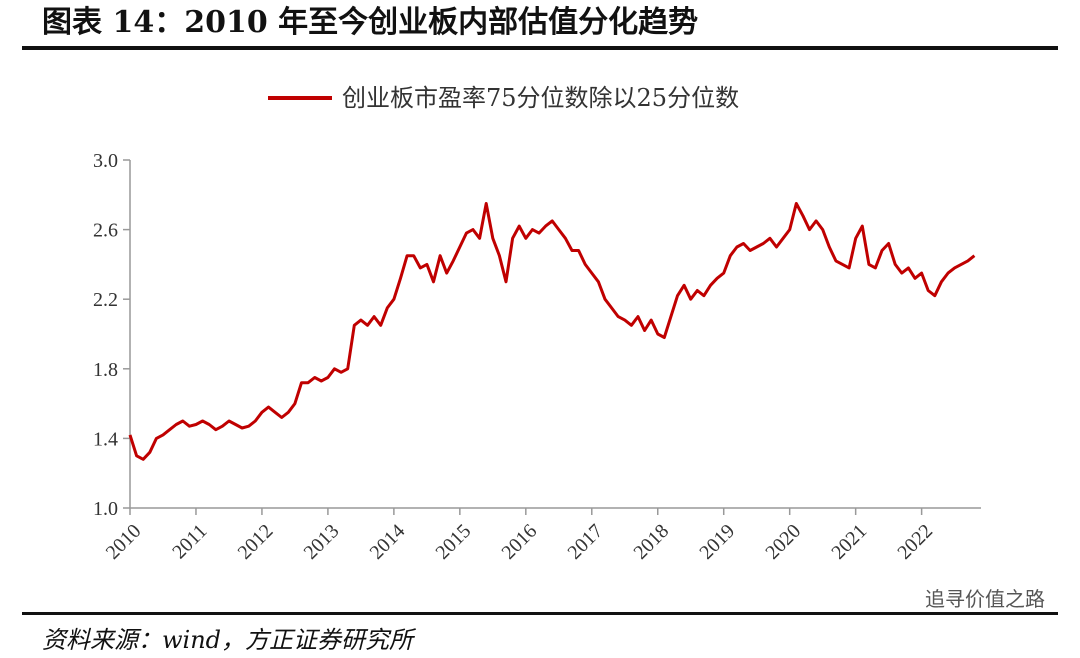 The height and width of the screenshot is (658, 1080). Describe the element at coordinates (540, 48) in the screenshot. I see `title-rule` at that location.